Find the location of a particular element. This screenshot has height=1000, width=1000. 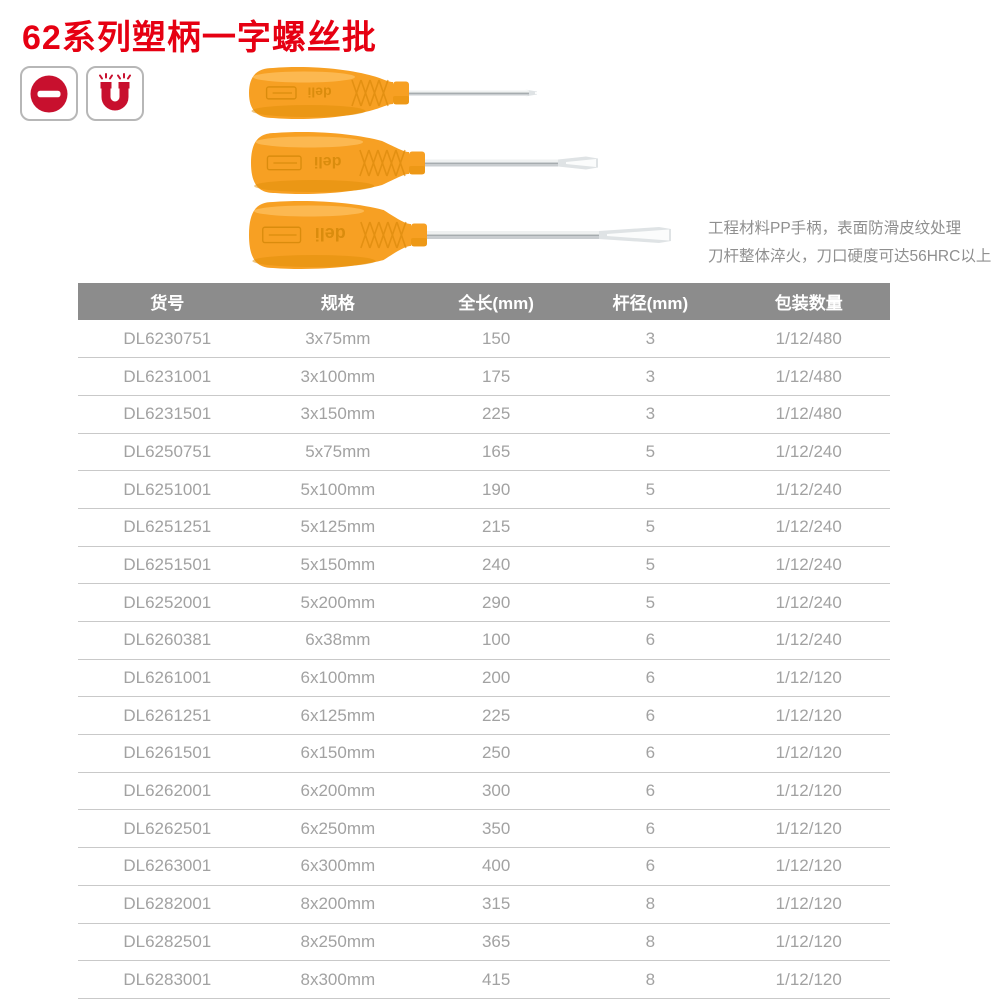

description-line: 刀杆整体淬火，刀口硬度可达56HRC以上 is located at coordinates (850, 256).